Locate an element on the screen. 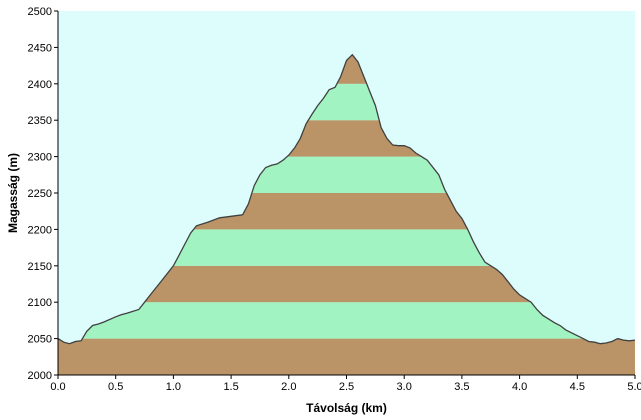  y-tick-label: 2400 is located at coordinates (40, 85).